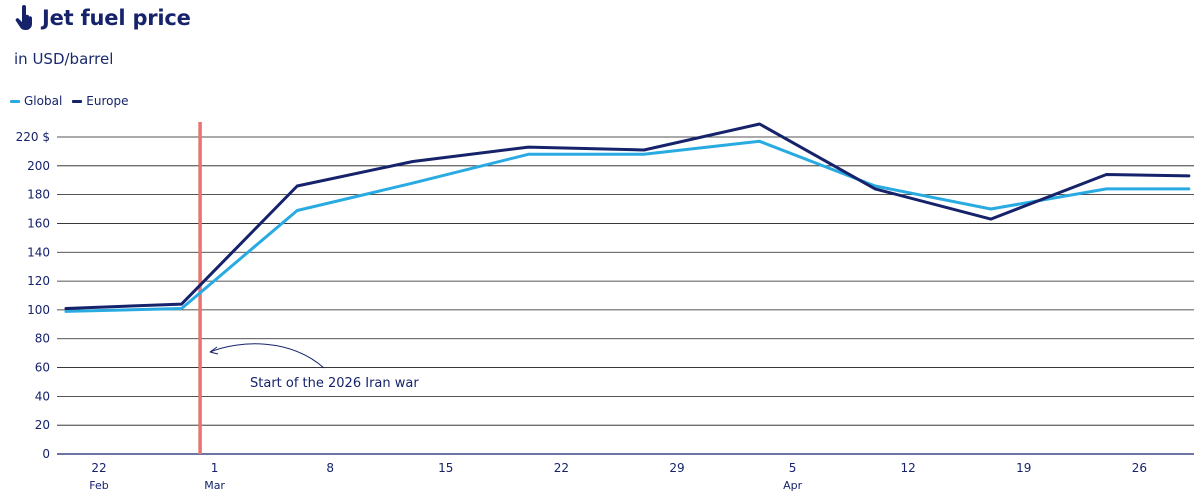  I want to click on x-tick-label: 26, so click(1139, 468).